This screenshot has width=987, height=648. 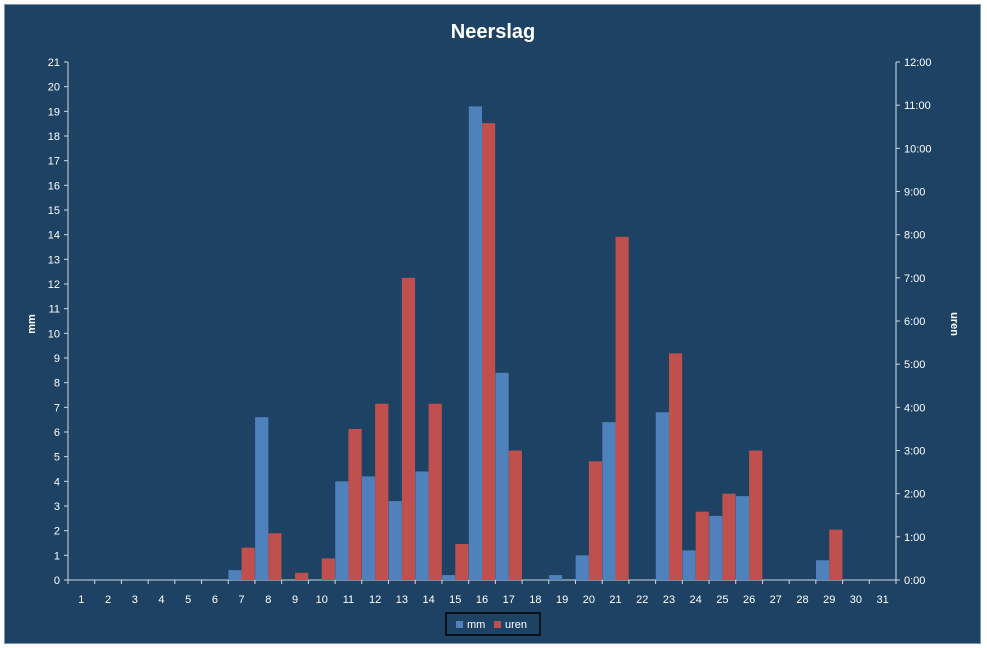 I want to click on x-tick-label: 5, so click(x=188, y=600).